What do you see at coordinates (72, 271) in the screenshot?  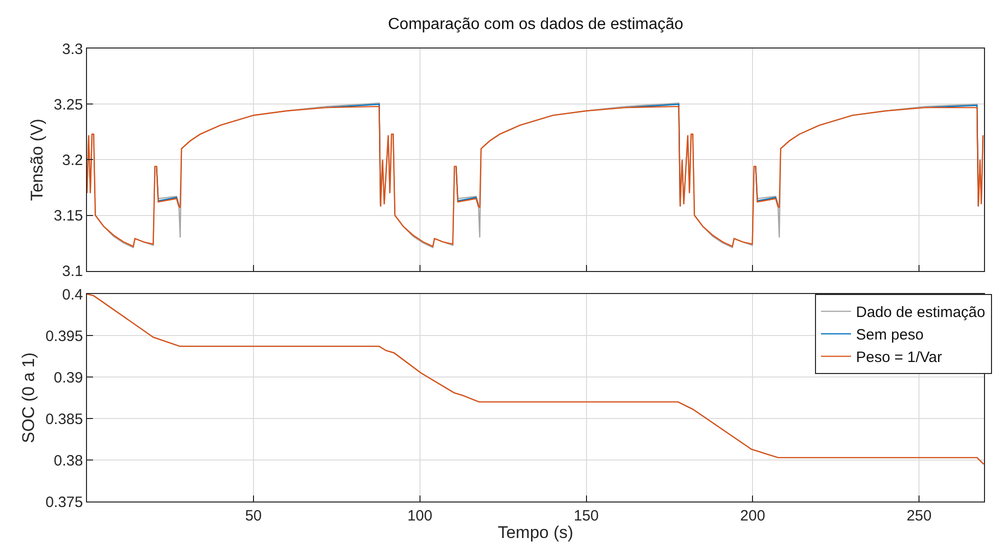 I see `y-tick-label: 3.1` at bounding box center [72, 271].